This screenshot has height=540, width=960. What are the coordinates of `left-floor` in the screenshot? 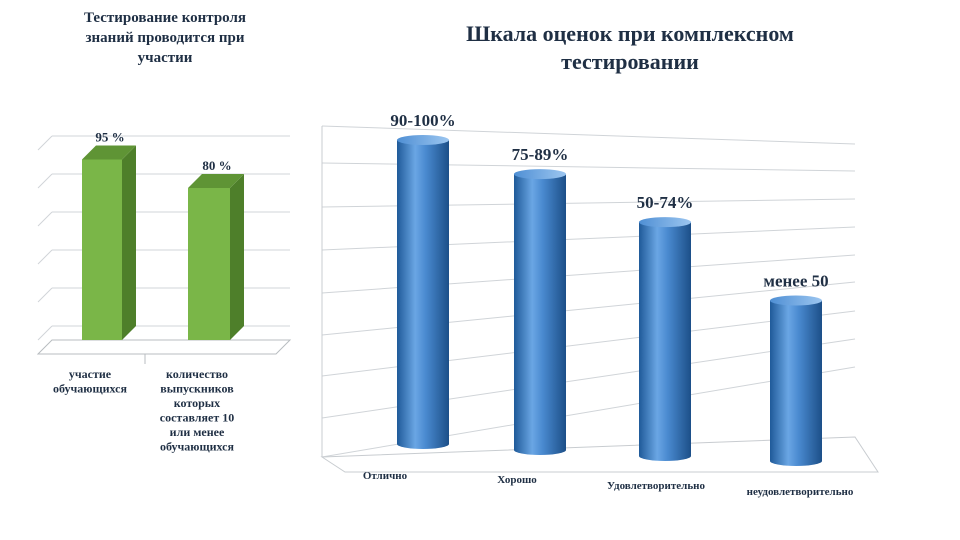 It's located at (164, 347).